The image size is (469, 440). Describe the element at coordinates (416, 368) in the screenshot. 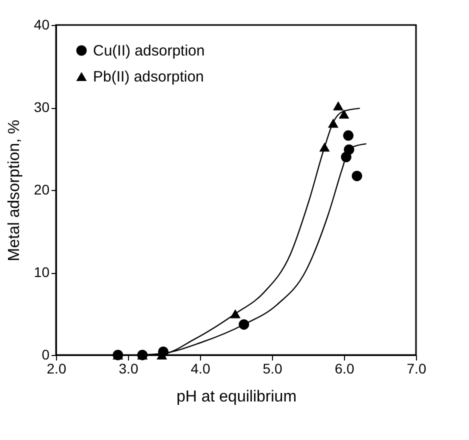

I see `x-tick-label: 7.0` at that location.